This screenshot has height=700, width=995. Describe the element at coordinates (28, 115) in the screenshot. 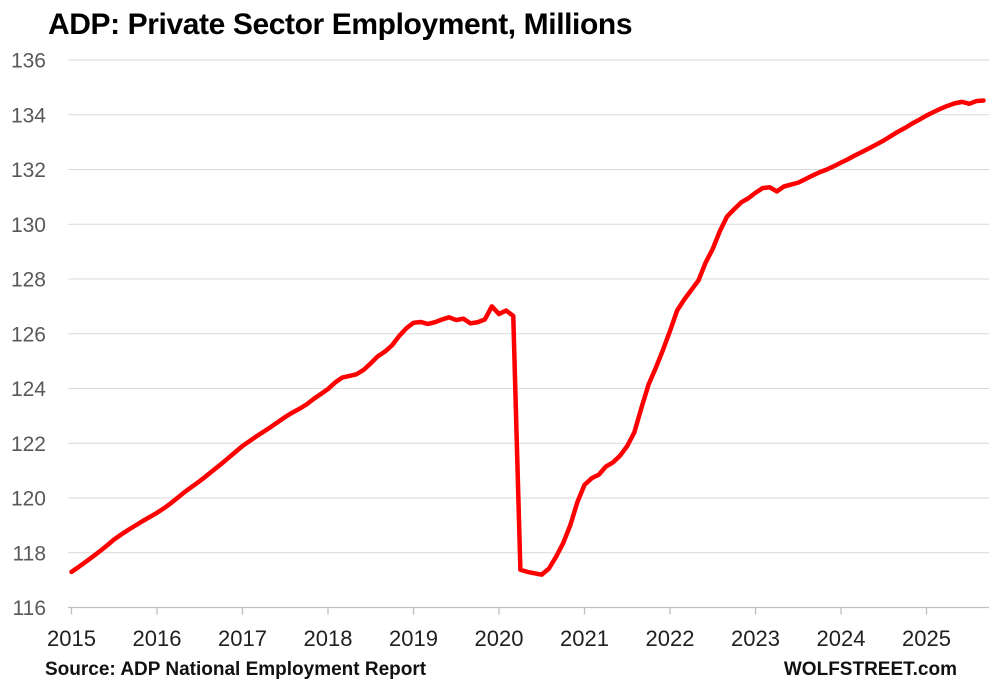

I see `y-axis-label: 134` at that location.